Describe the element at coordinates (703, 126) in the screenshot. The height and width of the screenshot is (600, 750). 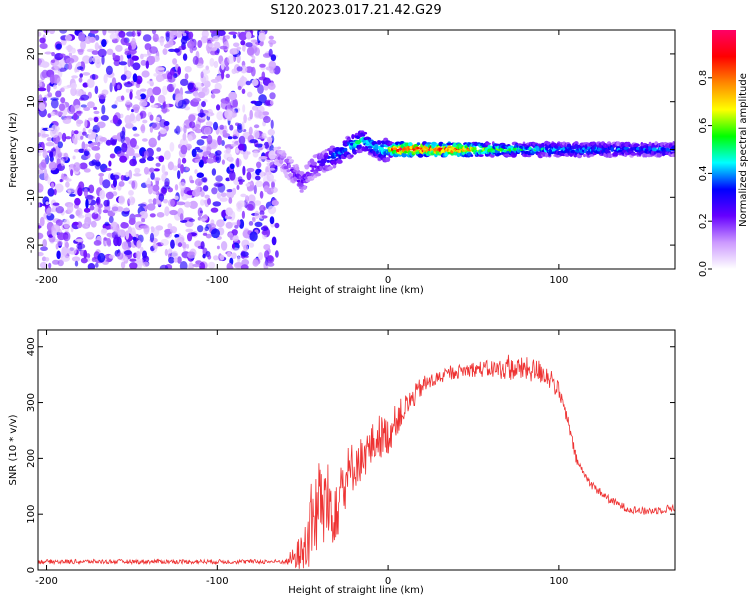
I see `colorbar-tick-label: 0.6` at that location.